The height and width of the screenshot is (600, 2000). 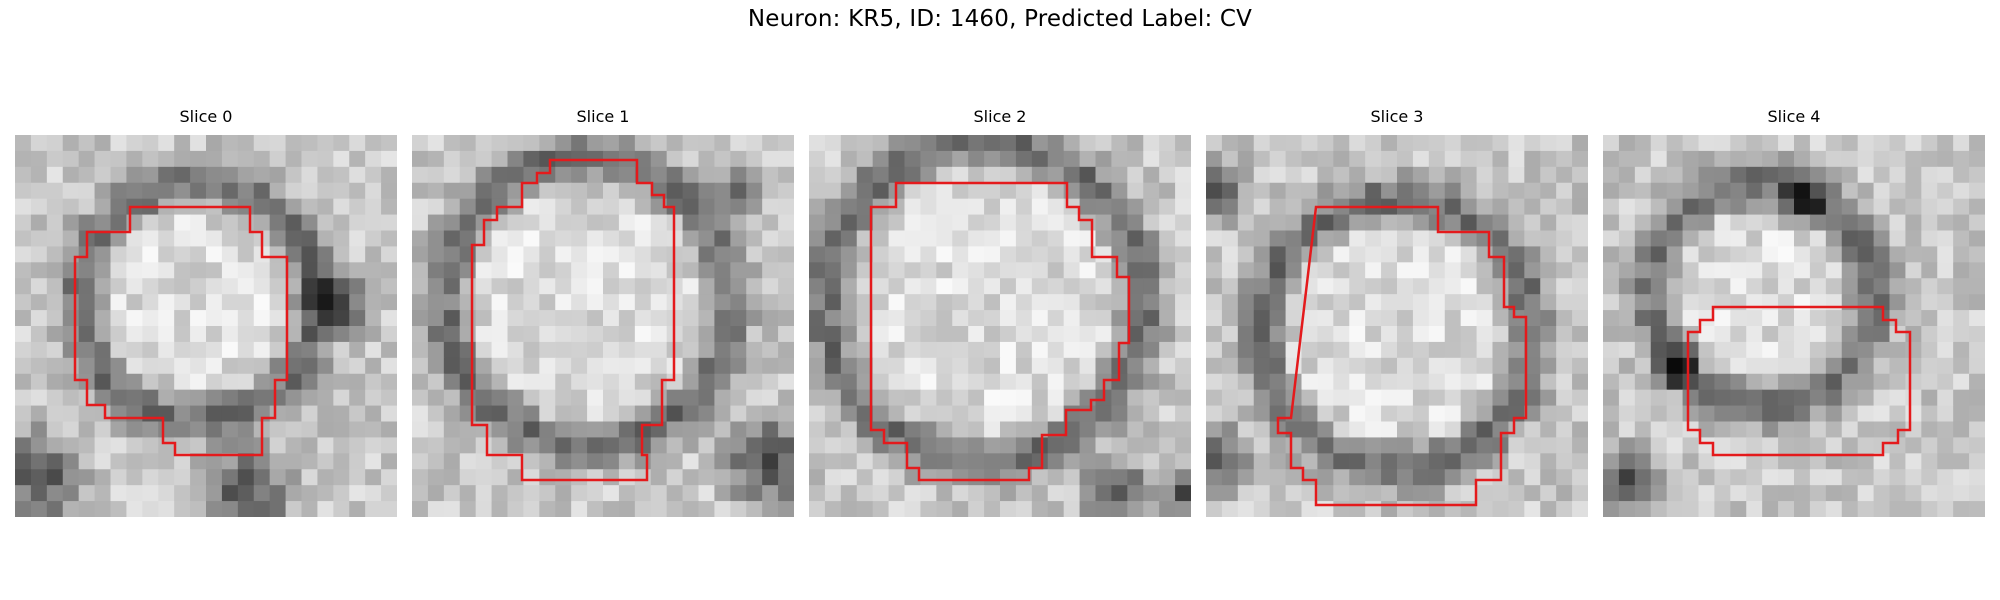 I want to click on slice-panel-3: Slice 3, so click(x=1397, y=312).